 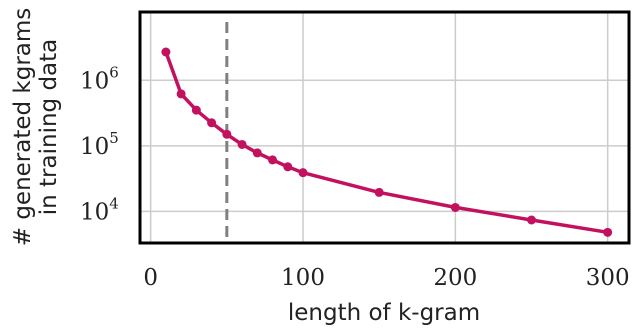 I want to click on x-tick-label: 300, so click(x=608, y=278).